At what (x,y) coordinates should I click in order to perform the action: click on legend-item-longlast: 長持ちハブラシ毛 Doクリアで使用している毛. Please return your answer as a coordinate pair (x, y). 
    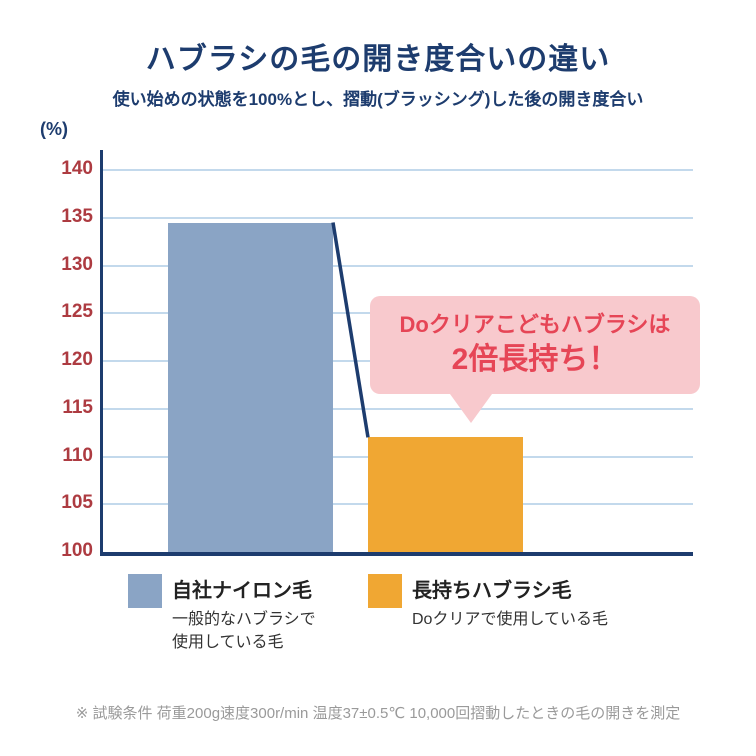
    Looking at the image, I should click on (488, 602).